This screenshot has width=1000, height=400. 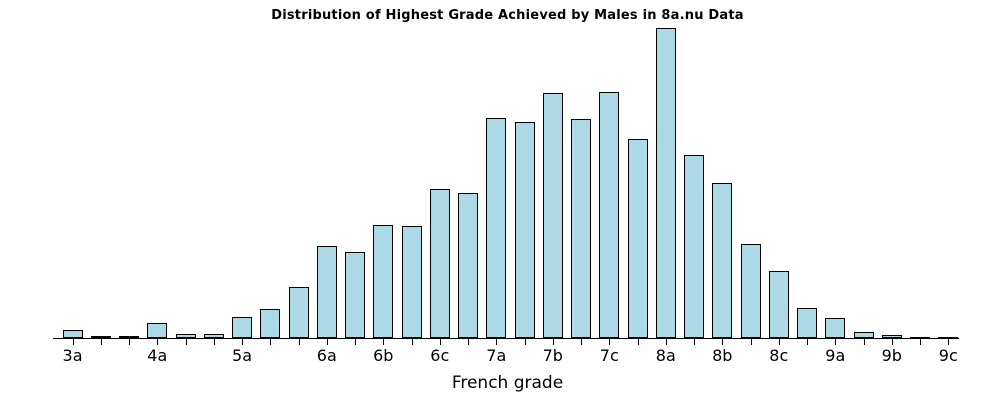 What do you see at coordinates (213, 336) in the screenshot?
I see `bar-4c` at bounding box center [213, 336].